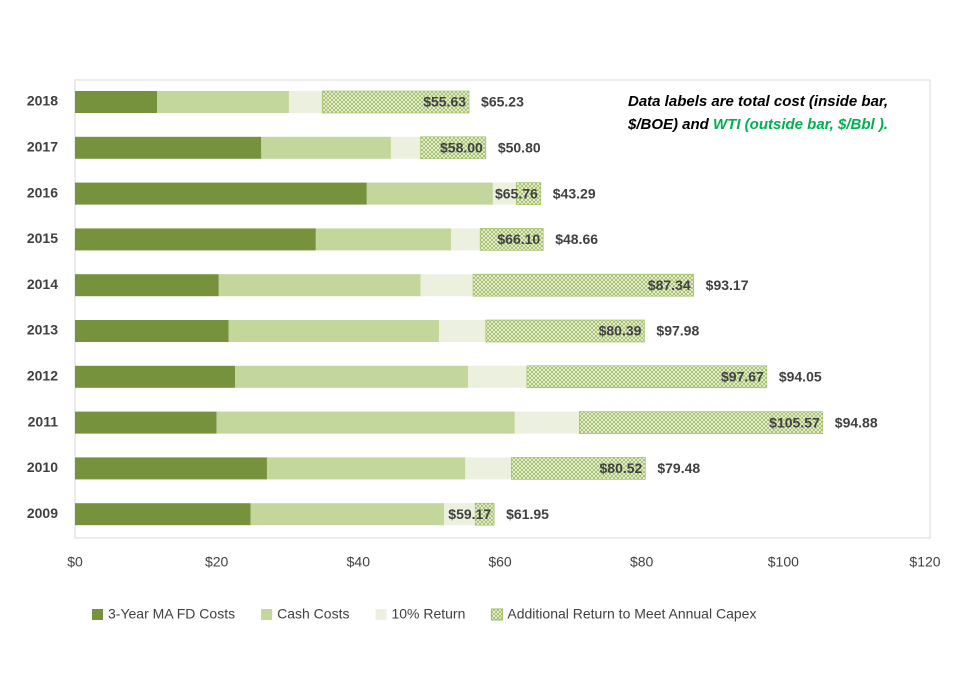  Describe the element at coordinates (428, 614) in the screenshot. I see `legend-label: 10% Return` at that location.